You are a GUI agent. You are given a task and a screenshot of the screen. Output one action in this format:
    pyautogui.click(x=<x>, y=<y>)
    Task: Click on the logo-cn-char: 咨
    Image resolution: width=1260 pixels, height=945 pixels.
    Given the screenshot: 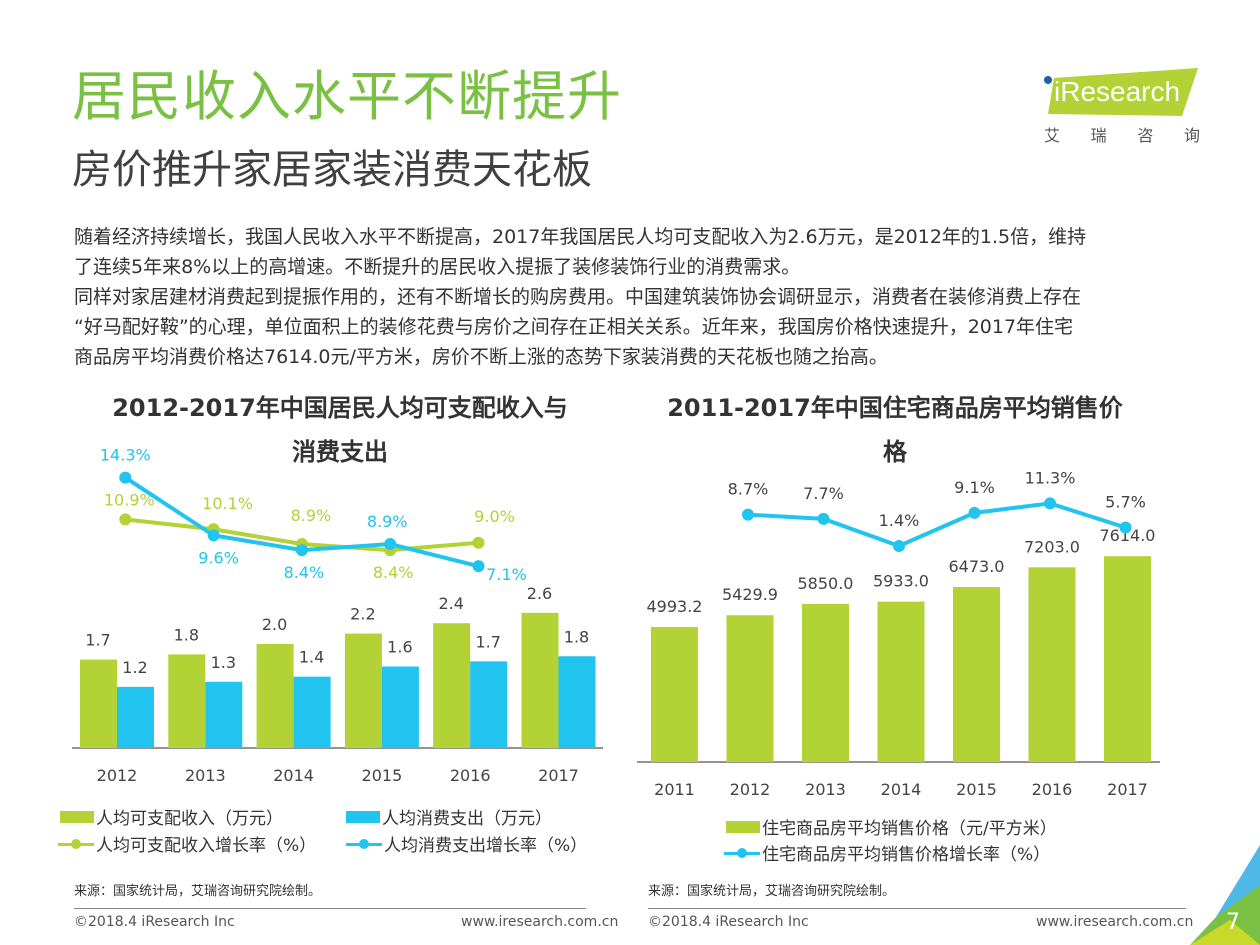 What is the action you would take?
    pyautogui.click(x=1145, y=135)
    